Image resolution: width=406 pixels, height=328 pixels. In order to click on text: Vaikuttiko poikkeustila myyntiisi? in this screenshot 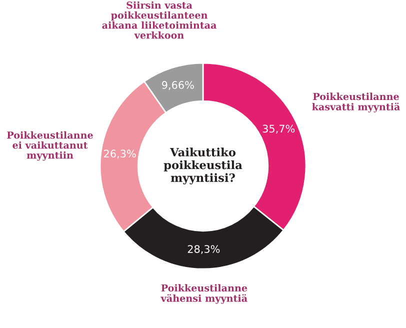, I will do `click(203, 166)`.